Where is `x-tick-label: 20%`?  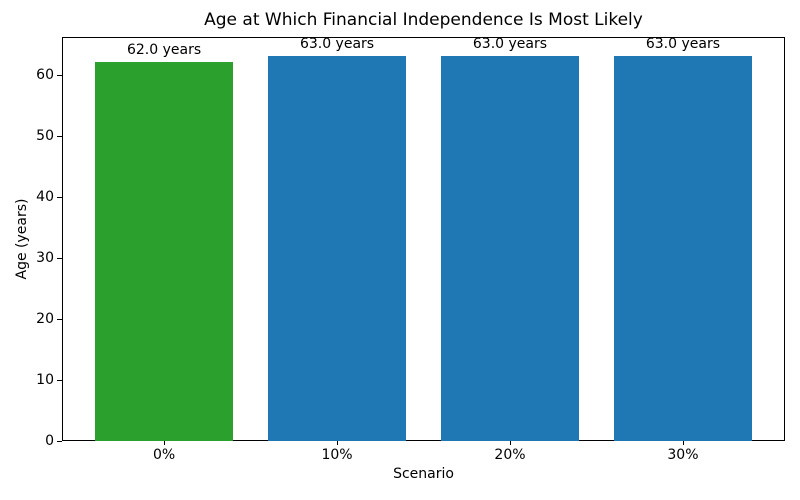
x-tick-label: 20% is located at coordinates (510, 455).